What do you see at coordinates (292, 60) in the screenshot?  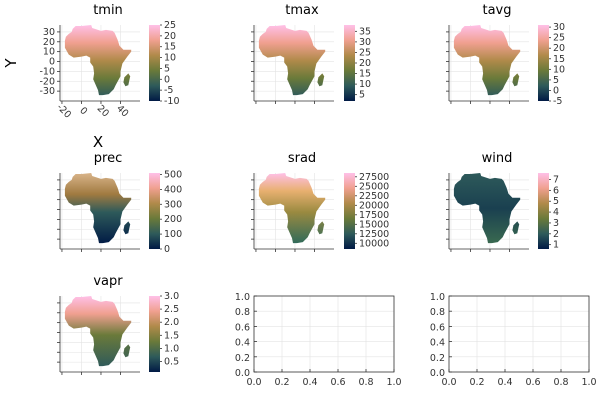 I see `africa-map-tmax` at bounding box center [292, 60].